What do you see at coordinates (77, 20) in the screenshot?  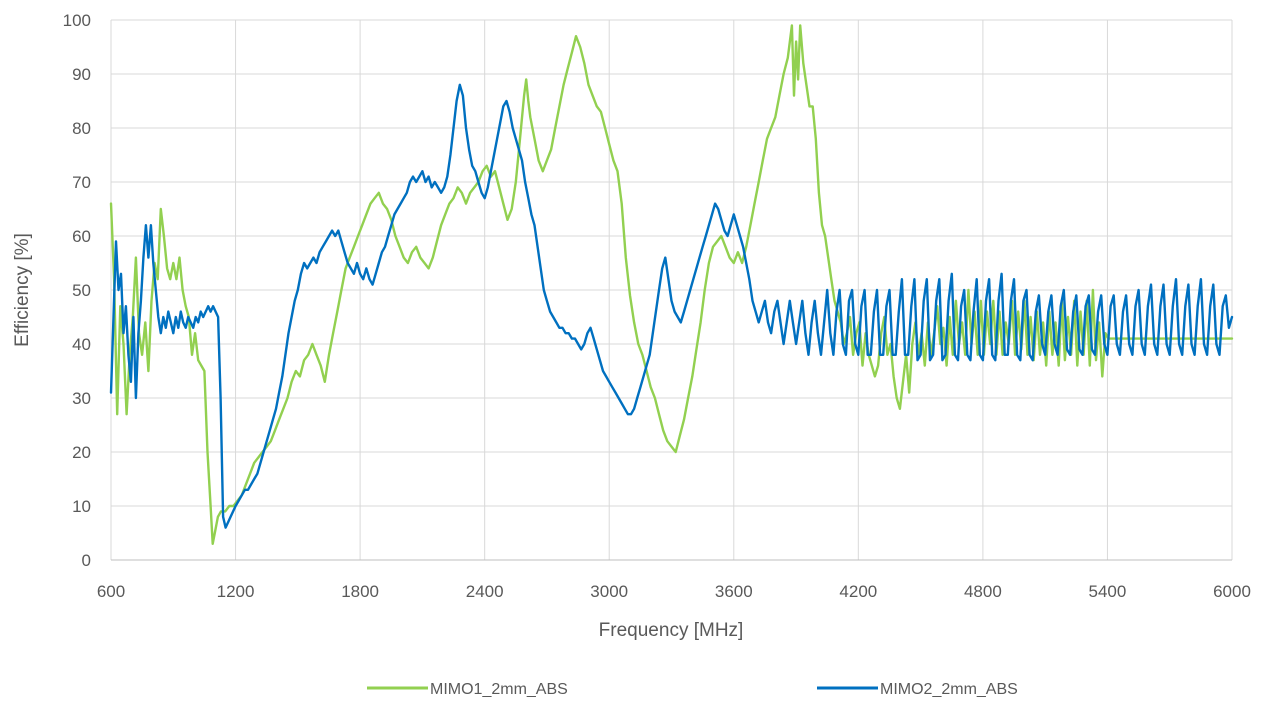 I see `y-tick-label: 100` at bounding box center [77, 20].